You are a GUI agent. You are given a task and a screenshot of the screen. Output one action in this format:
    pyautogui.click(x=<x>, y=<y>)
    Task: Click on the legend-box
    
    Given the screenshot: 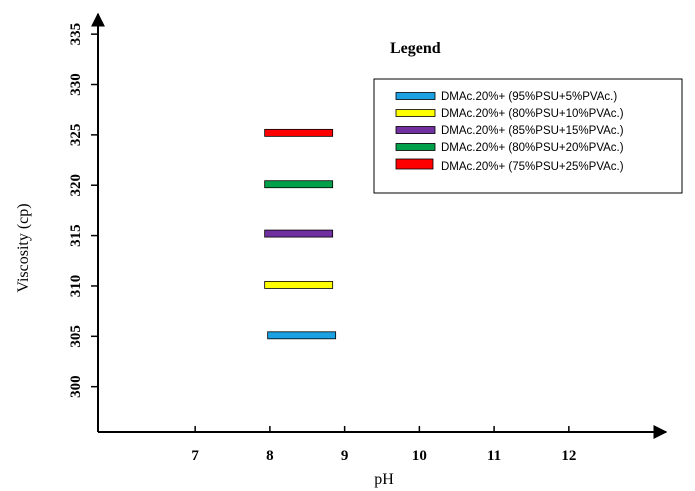 What is the action you would take?
    pyautogui.click(x=528, y=136)
    